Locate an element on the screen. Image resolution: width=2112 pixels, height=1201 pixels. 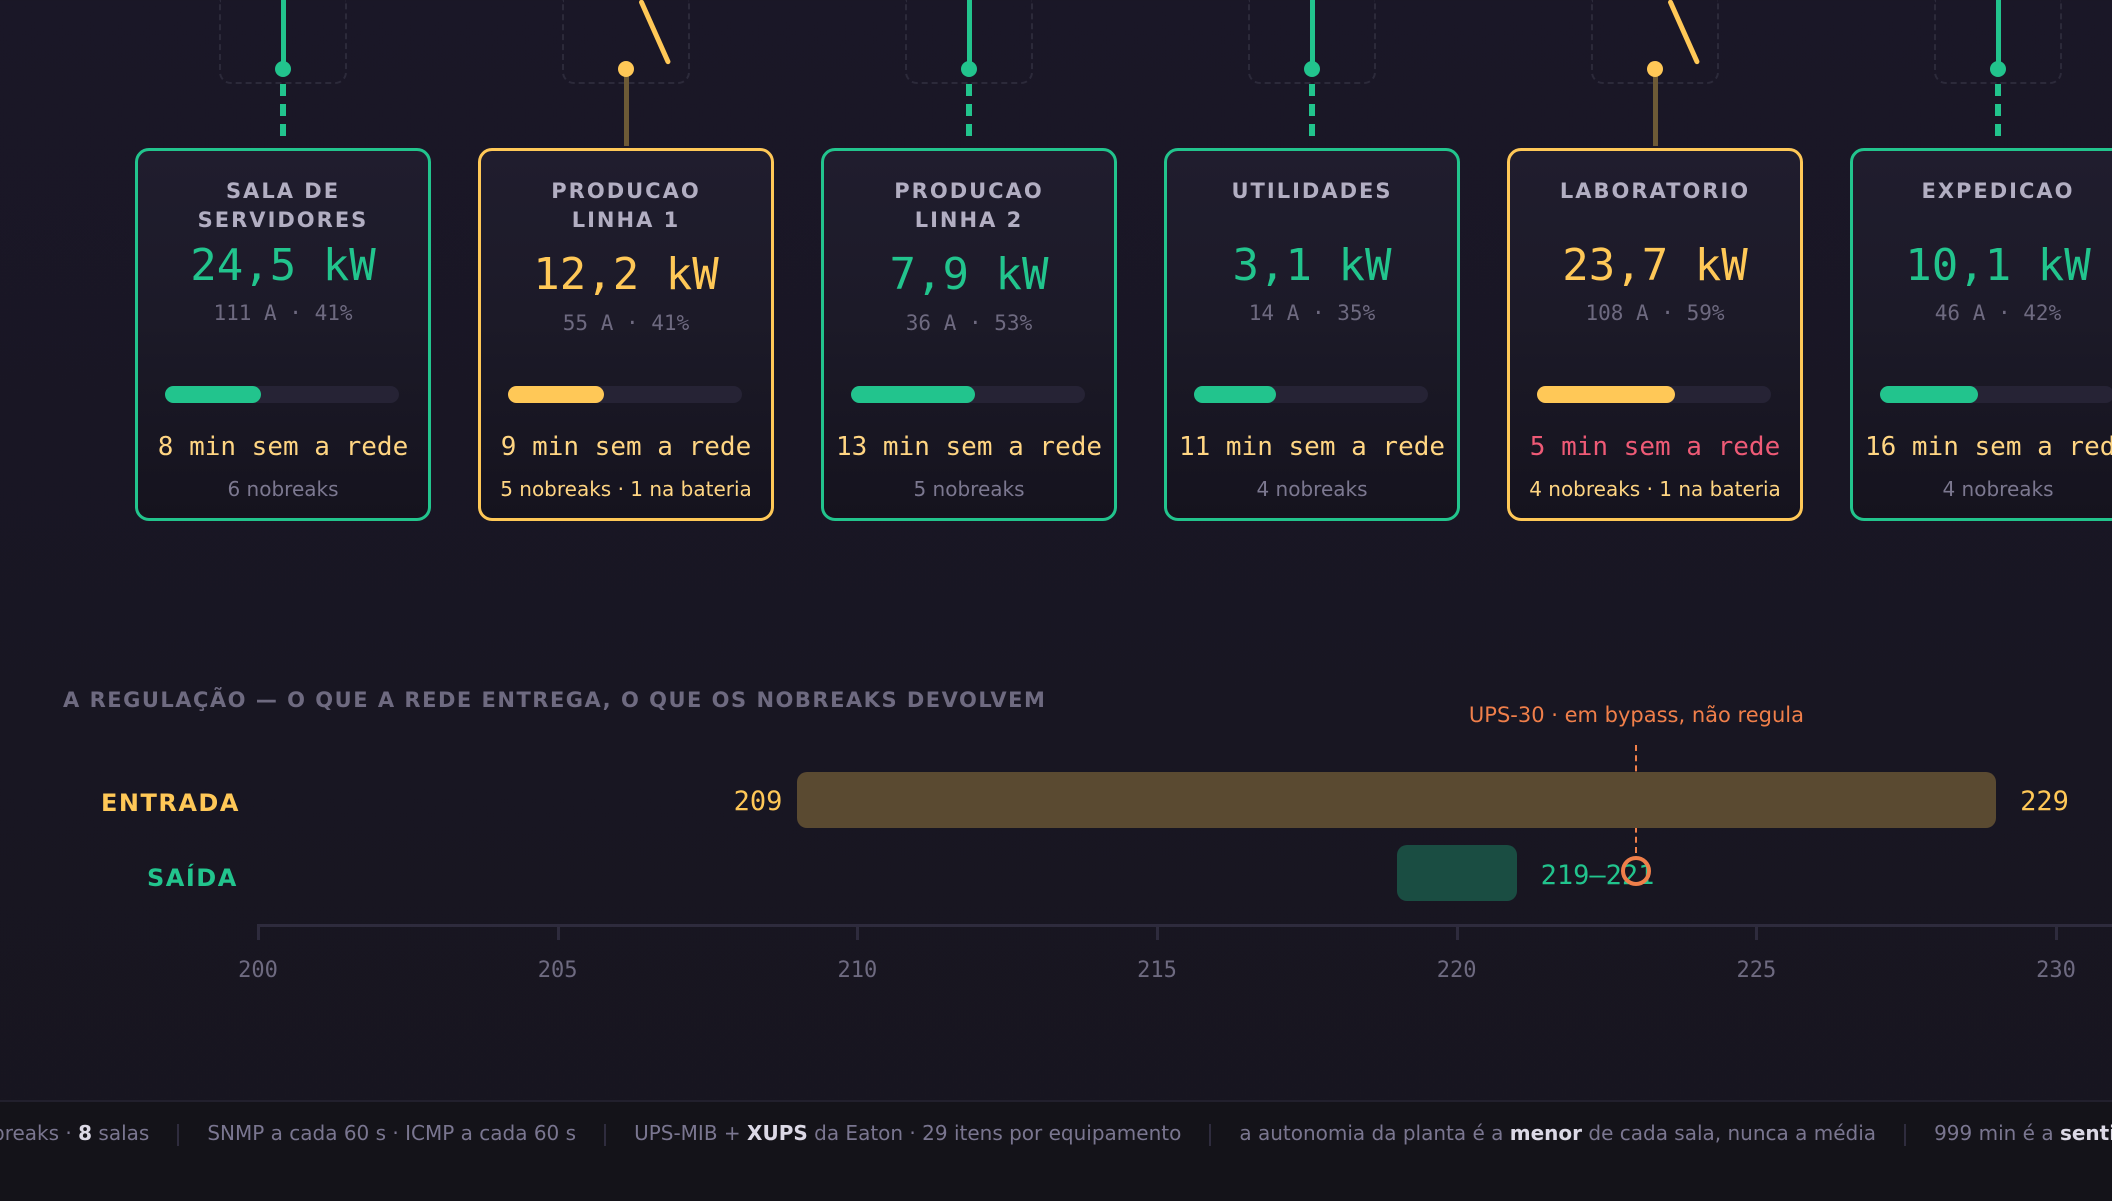
axis-tick-label: 205 is located at coordinates (557, 970).